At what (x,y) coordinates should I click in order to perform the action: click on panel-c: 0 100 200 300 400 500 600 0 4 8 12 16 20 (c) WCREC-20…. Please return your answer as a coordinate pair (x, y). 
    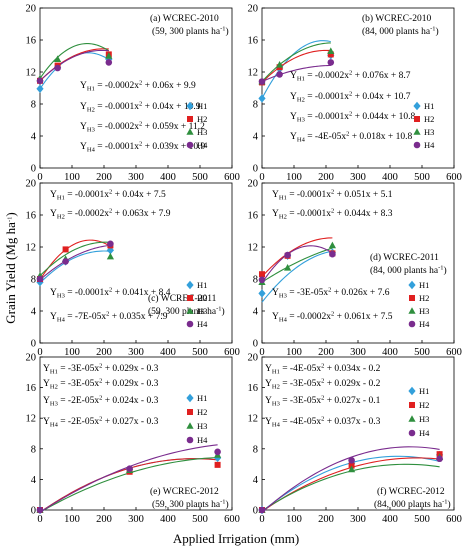
    Looking at the image, I should click on (133, 269).